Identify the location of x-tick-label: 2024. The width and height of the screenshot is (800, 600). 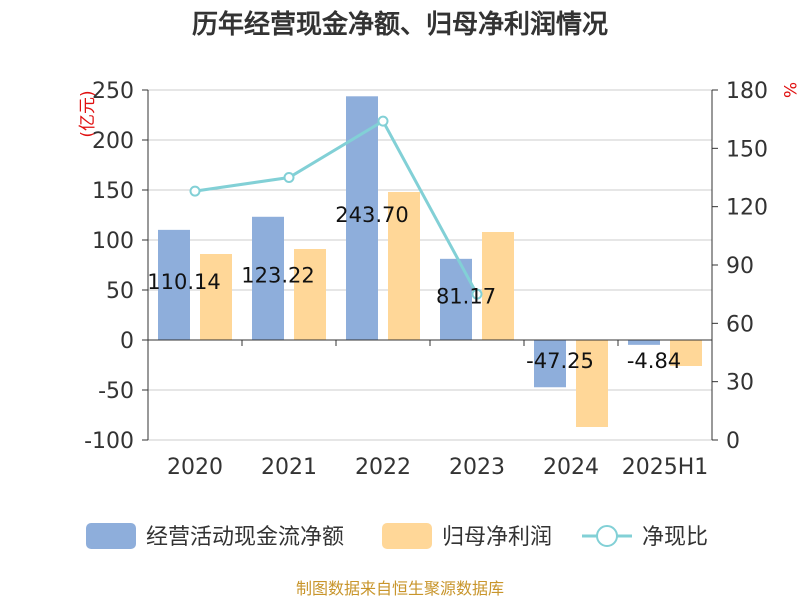
(571, 467).